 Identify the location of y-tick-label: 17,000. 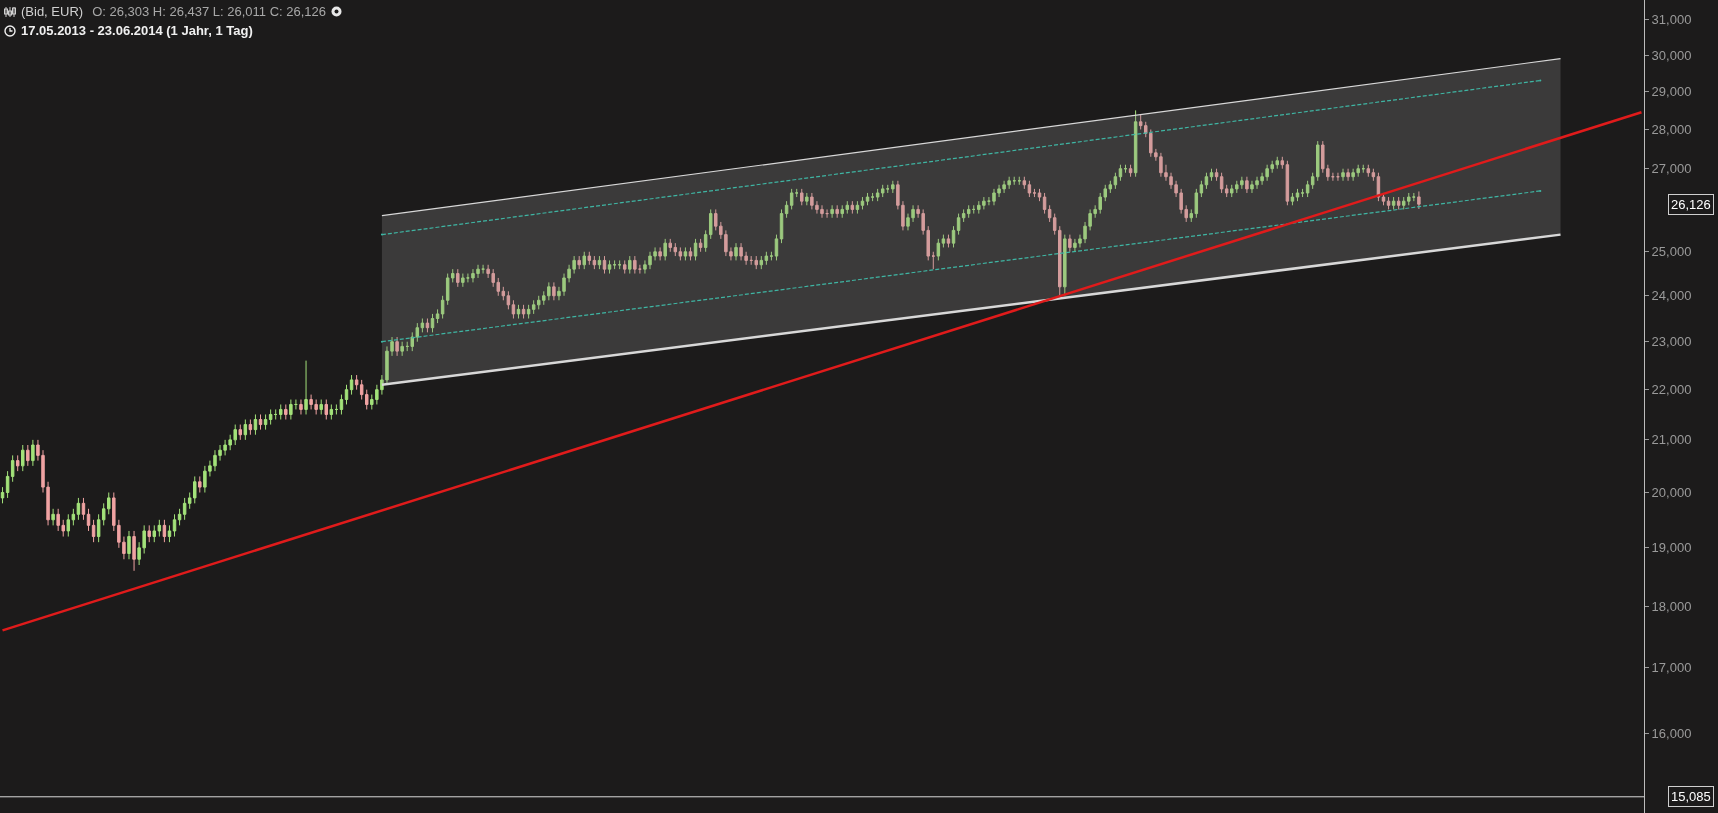
(1671, 668).